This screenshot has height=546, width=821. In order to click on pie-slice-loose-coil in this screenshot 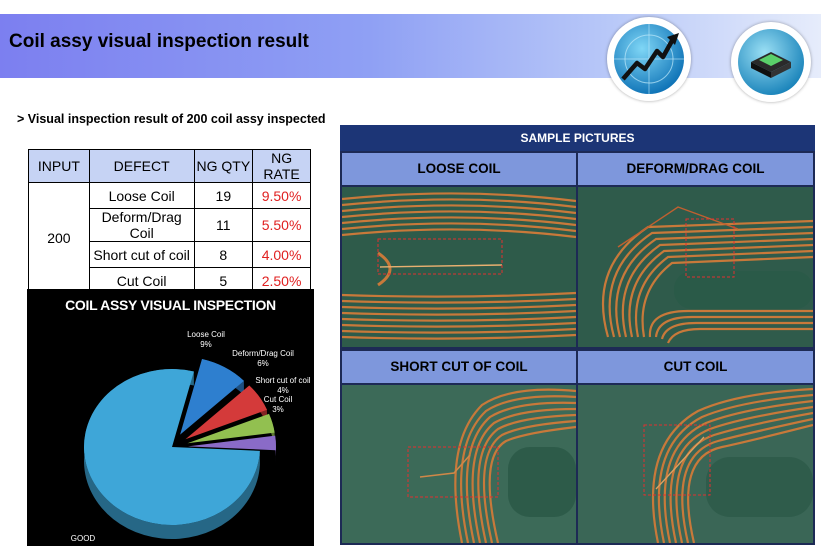, I will do `click(212, 397)`.